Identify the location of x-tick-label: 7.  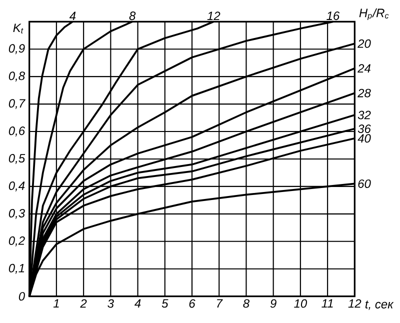
(220, 303).